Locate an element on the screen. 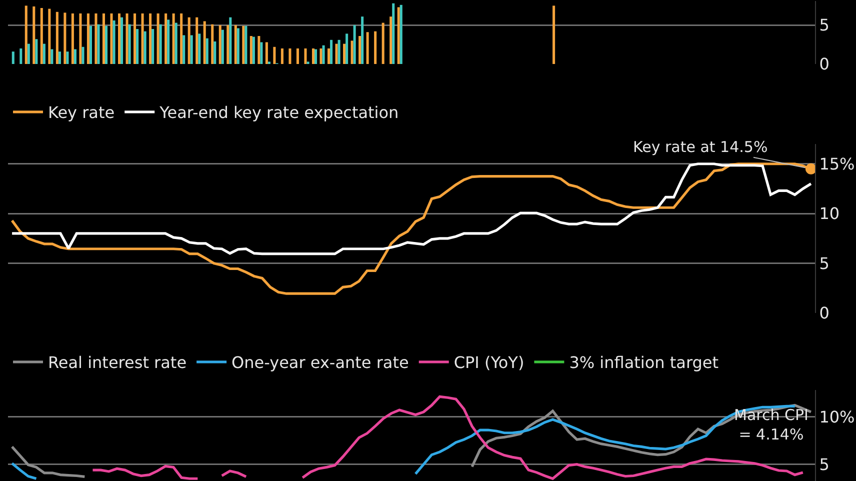 The image size is (856, 481). annotation: Key rate at 14.5% is located at coordinates (700, 147).